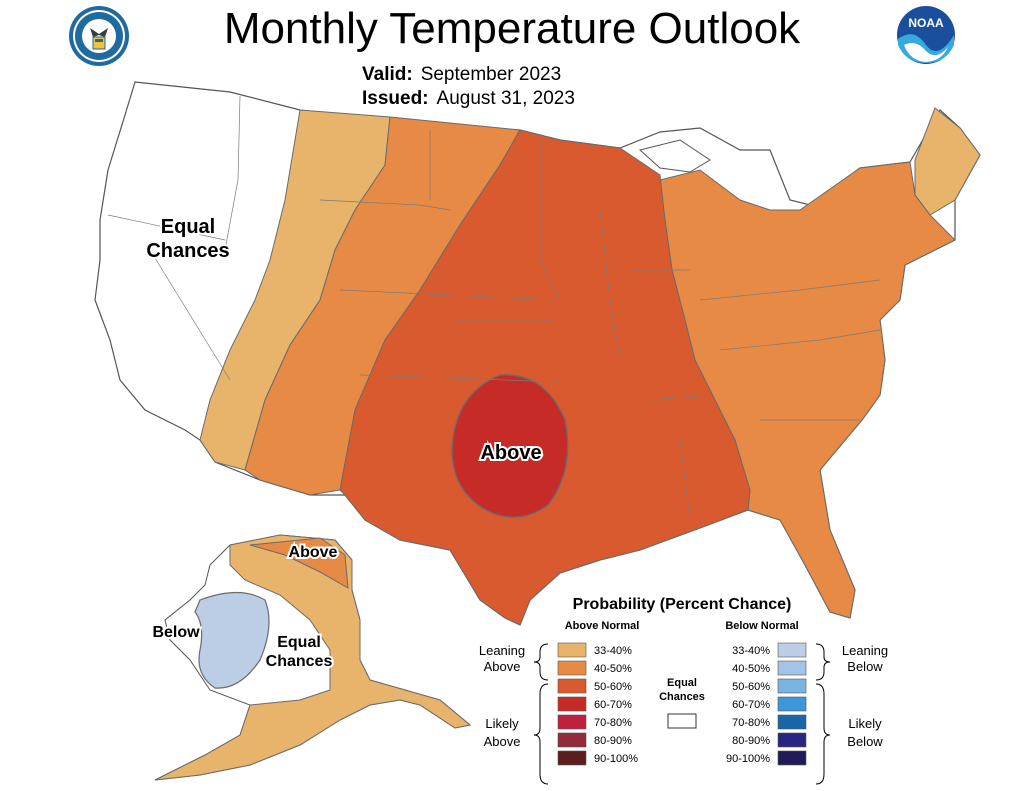 The image size is (1024, 791). What do you see at coordinates (682, 697) in the screenshot?
I see `legend-equal-label-2: Chances` at bounding box center [682, 697].